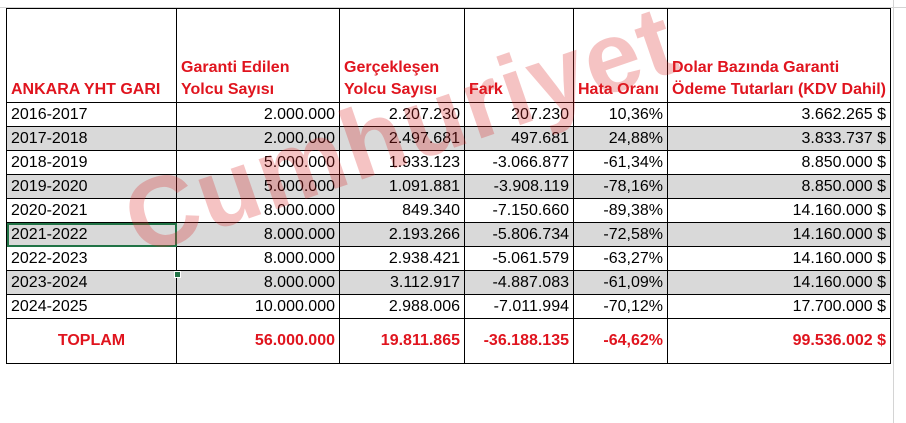  What do you see at coordinates (519, 282) in the screenshot?
I see `cell-difference: -4.887.083` at bounding box center [519, 282].